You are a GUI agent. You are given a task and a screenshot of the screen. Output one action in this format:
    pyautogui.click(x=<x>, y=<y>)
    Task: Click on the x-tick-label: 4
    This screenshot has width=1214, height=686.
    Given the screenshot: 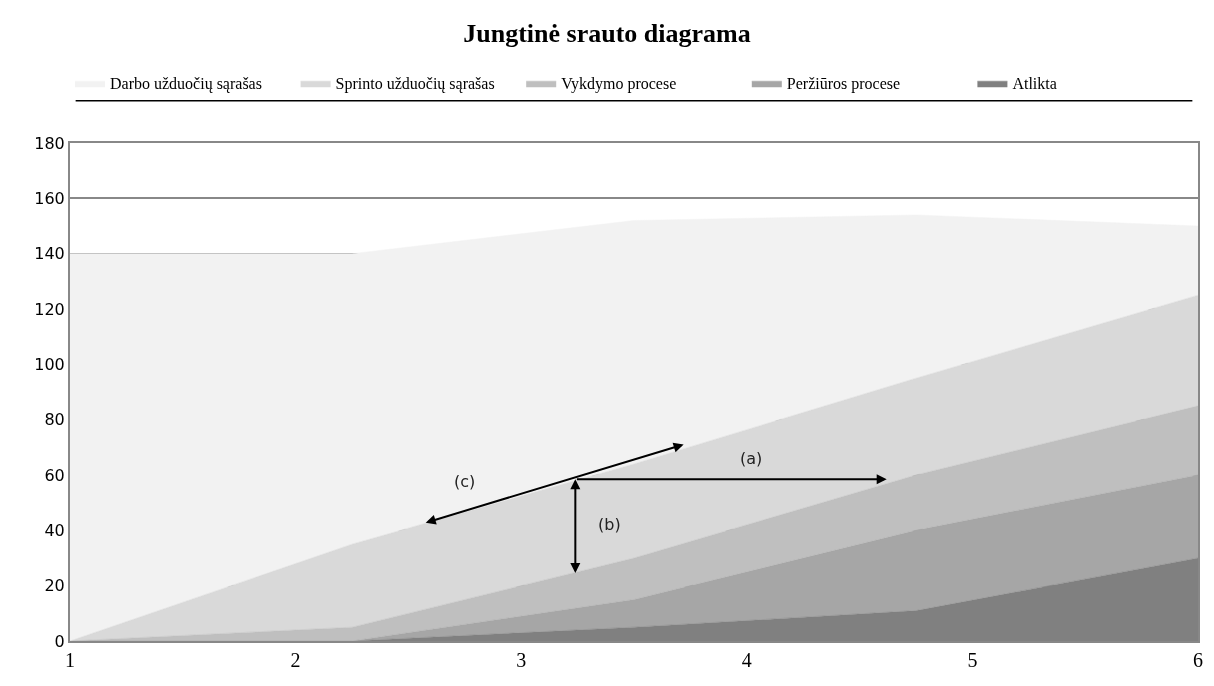 What is the action you would take?
    pyautogui.click(x=746, y=660)
    